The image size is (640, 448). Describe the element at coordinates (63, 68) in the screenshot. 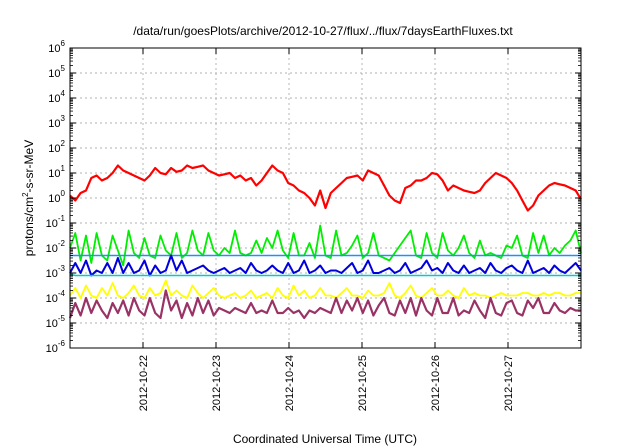

I see `y-tick-exponent: 5` at that location.